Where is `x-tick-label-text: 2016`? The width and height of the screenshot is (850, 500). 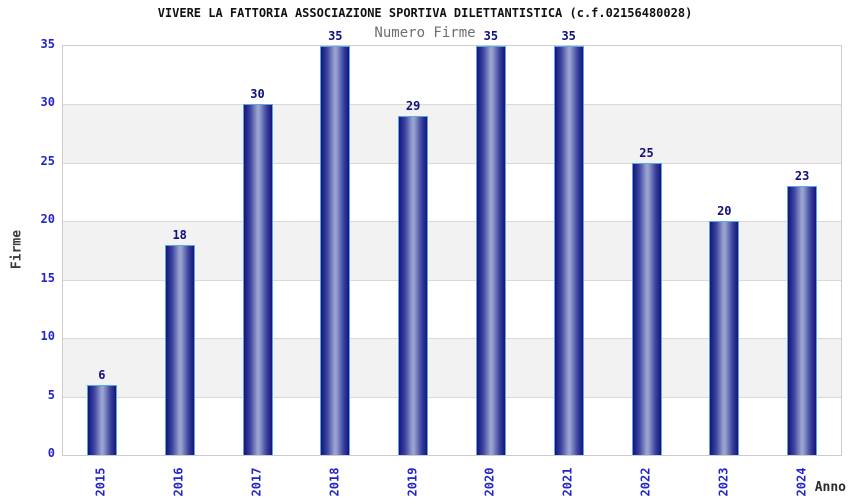 x-tick-label-text: 2016 is located at coordinates (178, 482).